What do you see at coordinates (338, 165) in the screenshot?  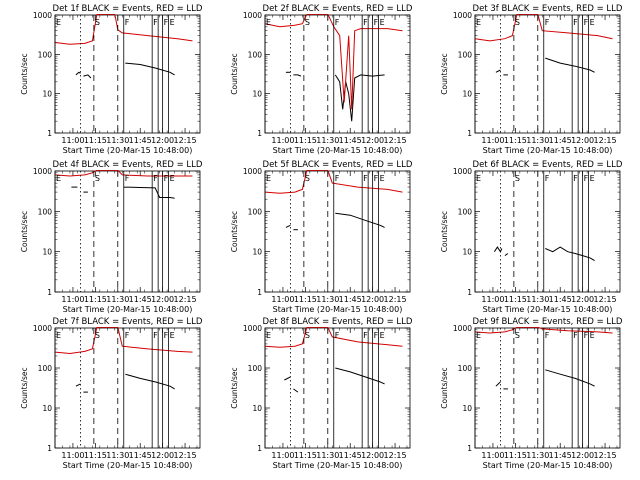 I see `panel-title: Det 5f BLACK = Events, RED = LLD` at bounding box center [338, 165].